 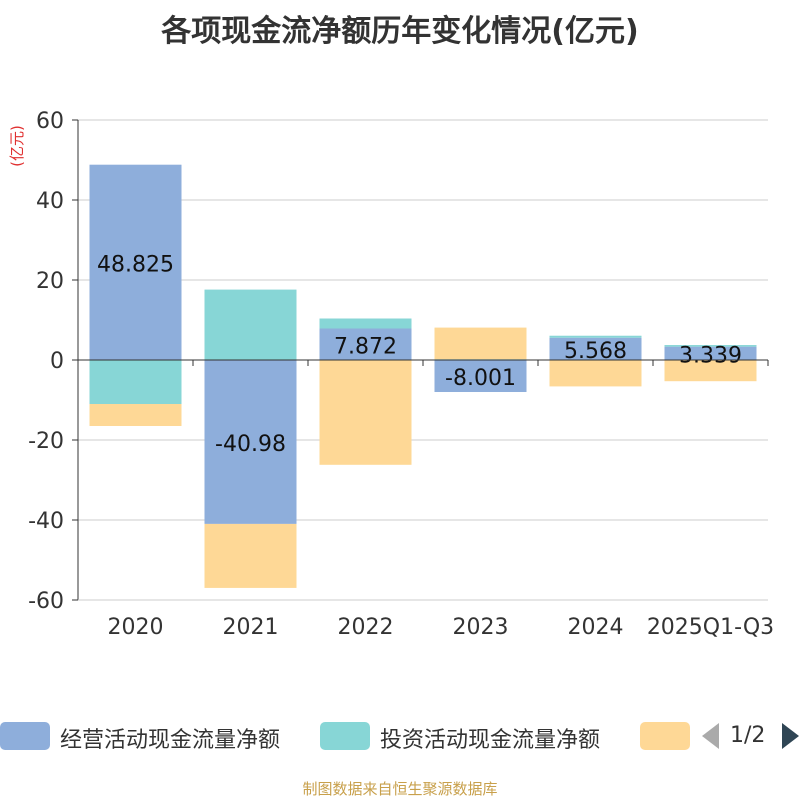 What do you see at coordinates (345, 736) in the screenshot?
I see `legend-swatch-investing` at bounding box center [345, 736].